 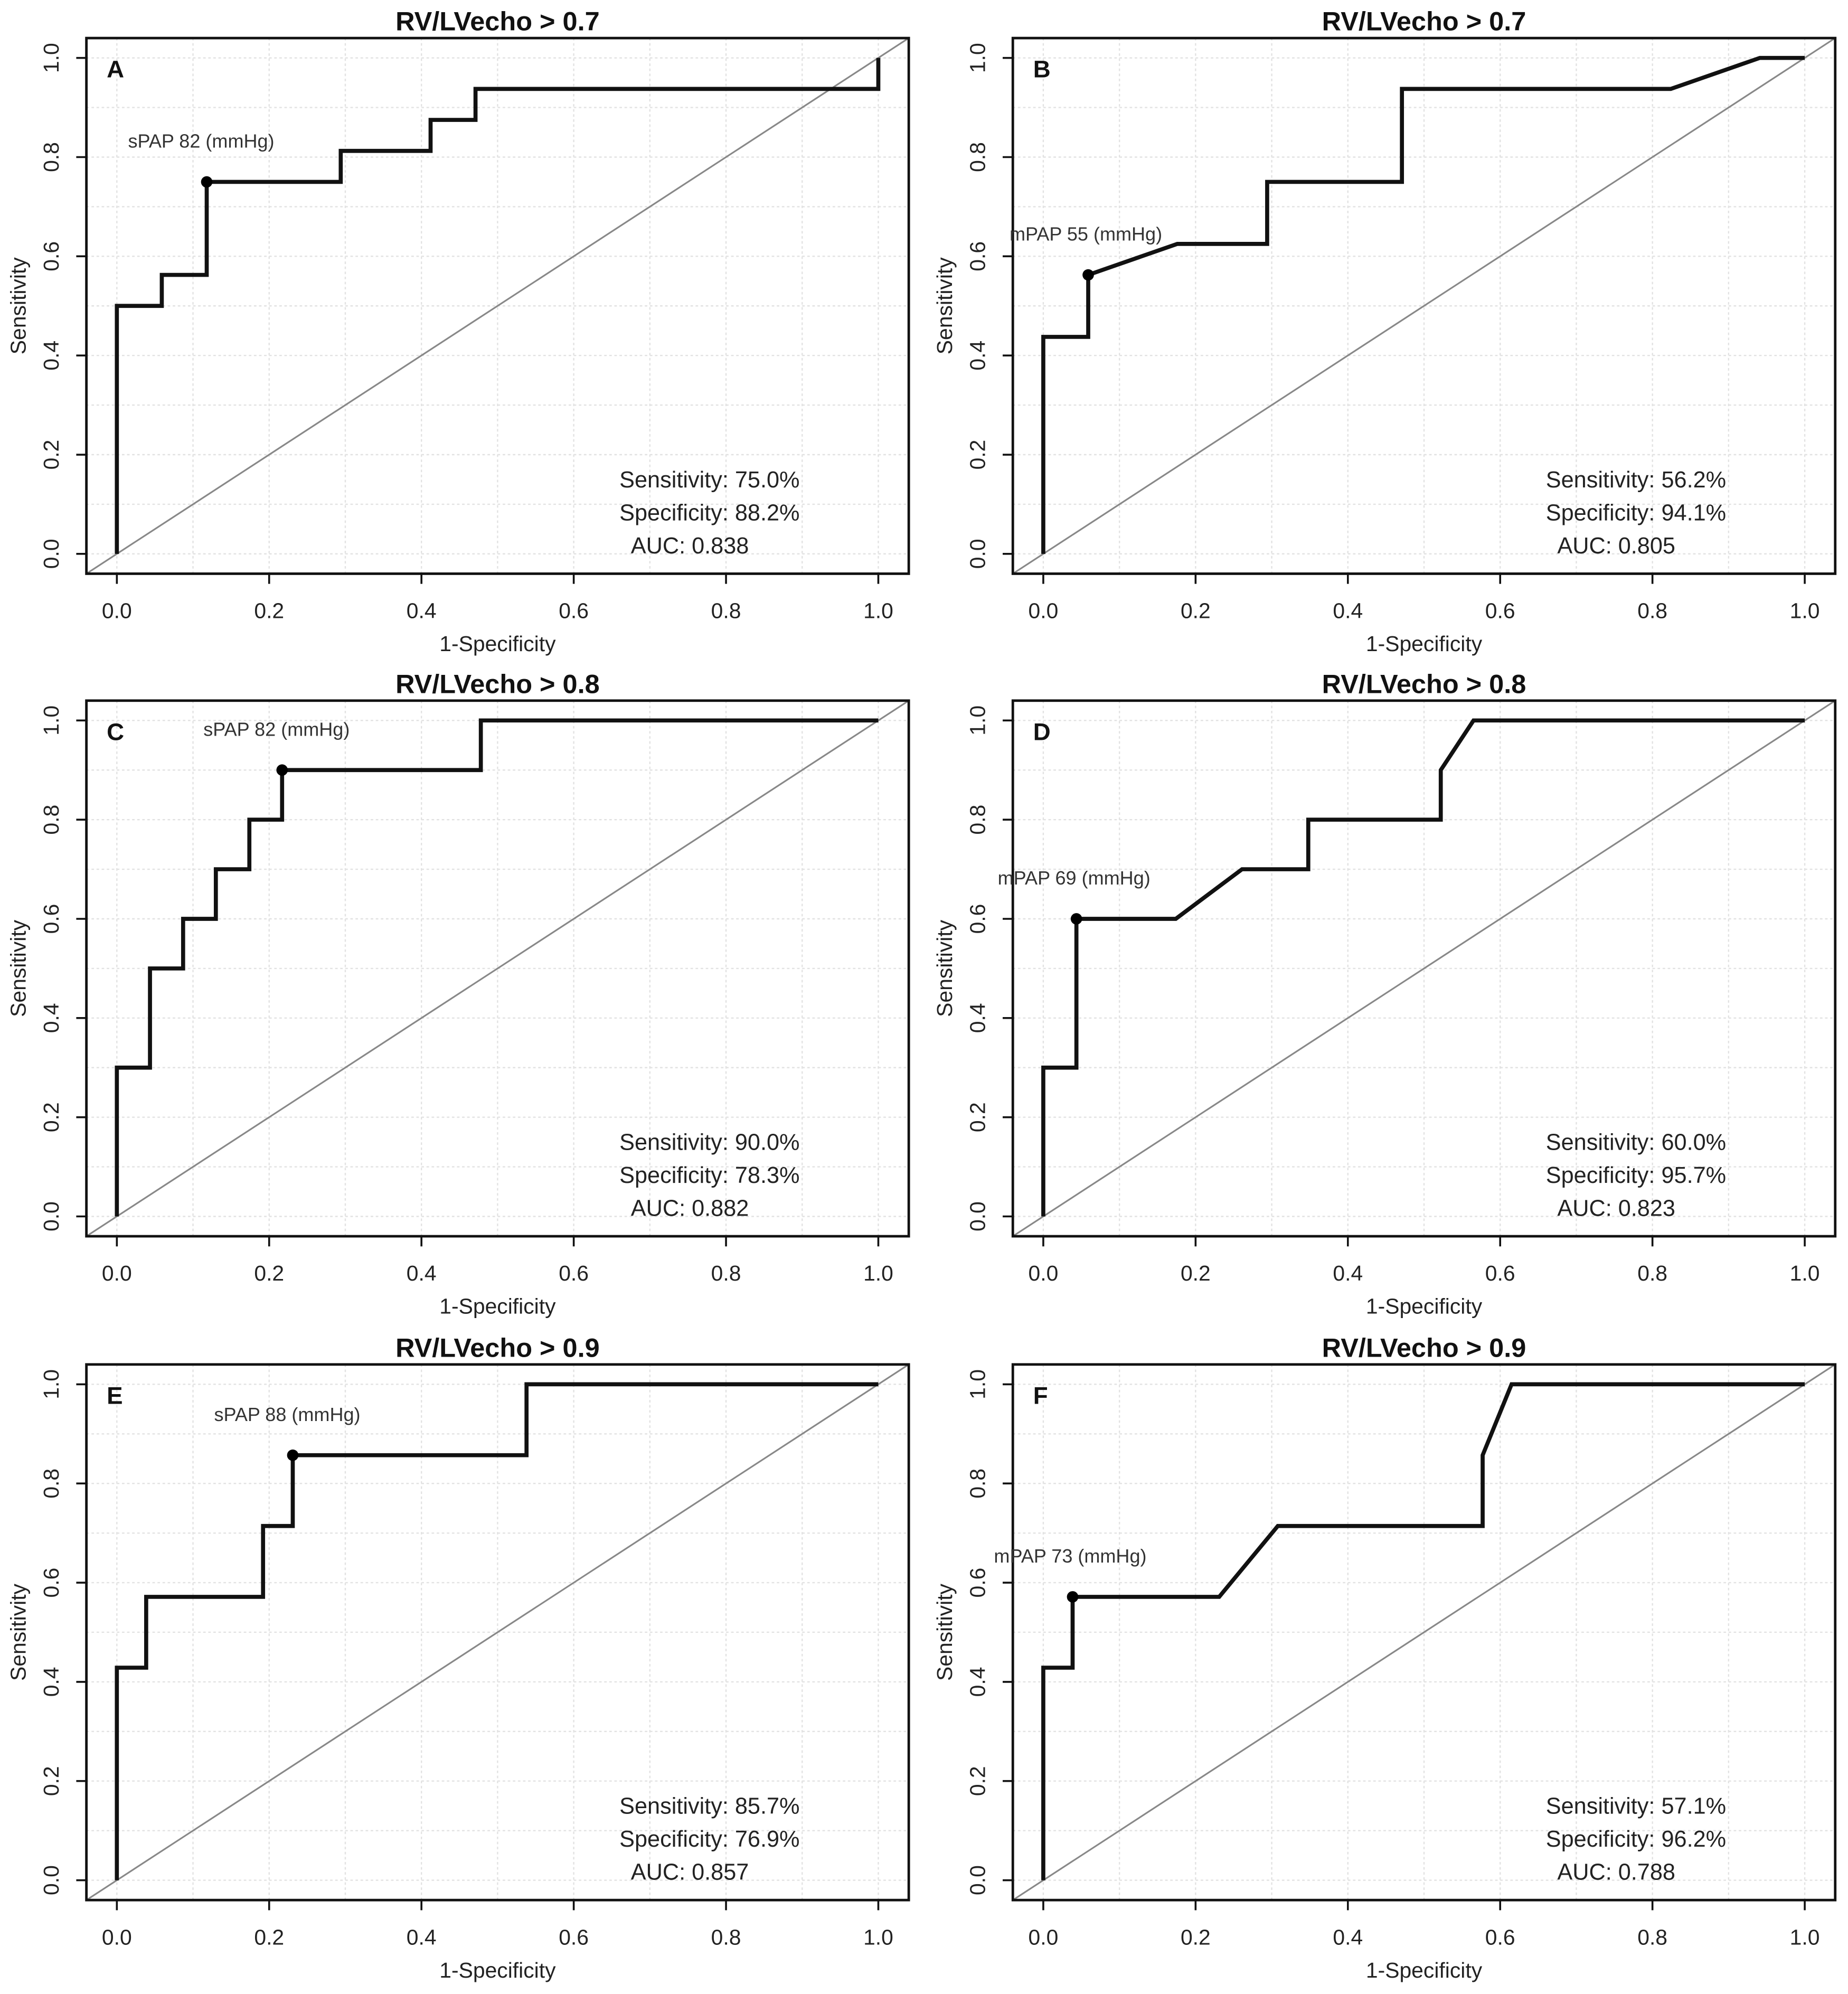 I want to click on cutoff-label: mPAP 55 (mmHg), so click(x=1086, y=234).